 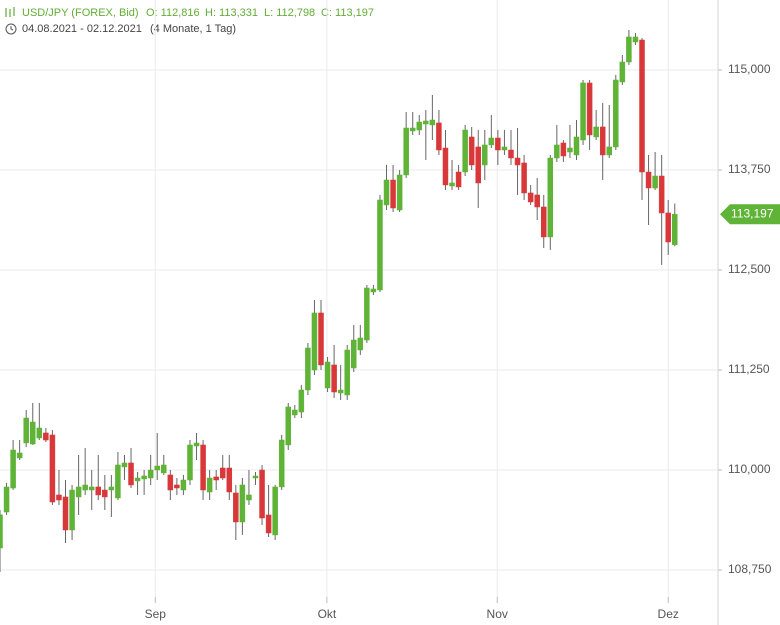 I want to click on last-price-tag, so click(x=750, y=214).